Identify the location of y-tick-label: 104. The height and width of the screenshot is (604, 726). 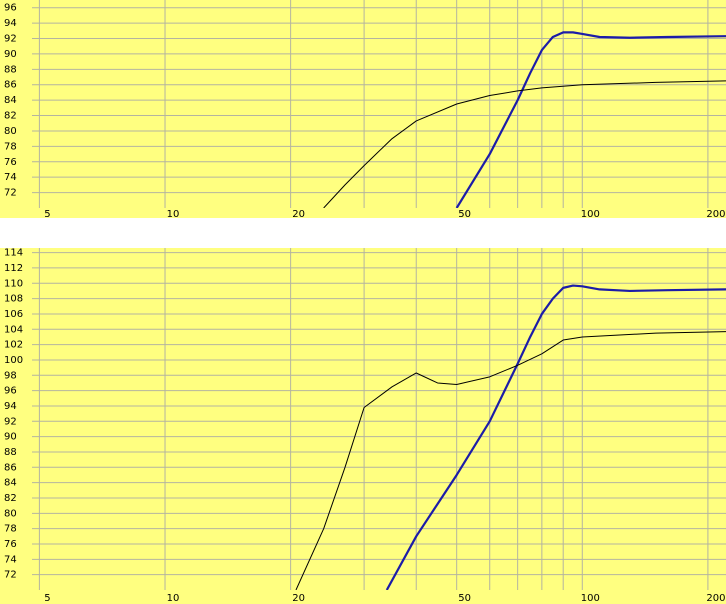
(13, 329).